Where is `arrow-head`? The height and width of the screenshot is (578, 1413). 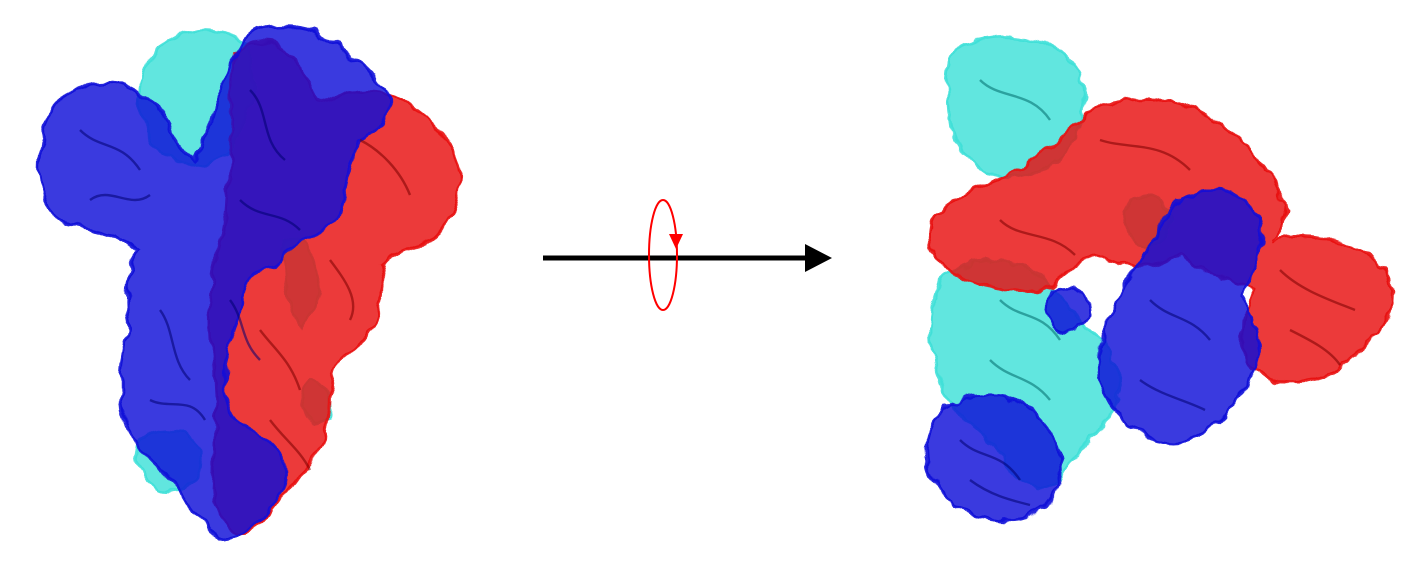 arrow-head is located at coordinates (818, 258).